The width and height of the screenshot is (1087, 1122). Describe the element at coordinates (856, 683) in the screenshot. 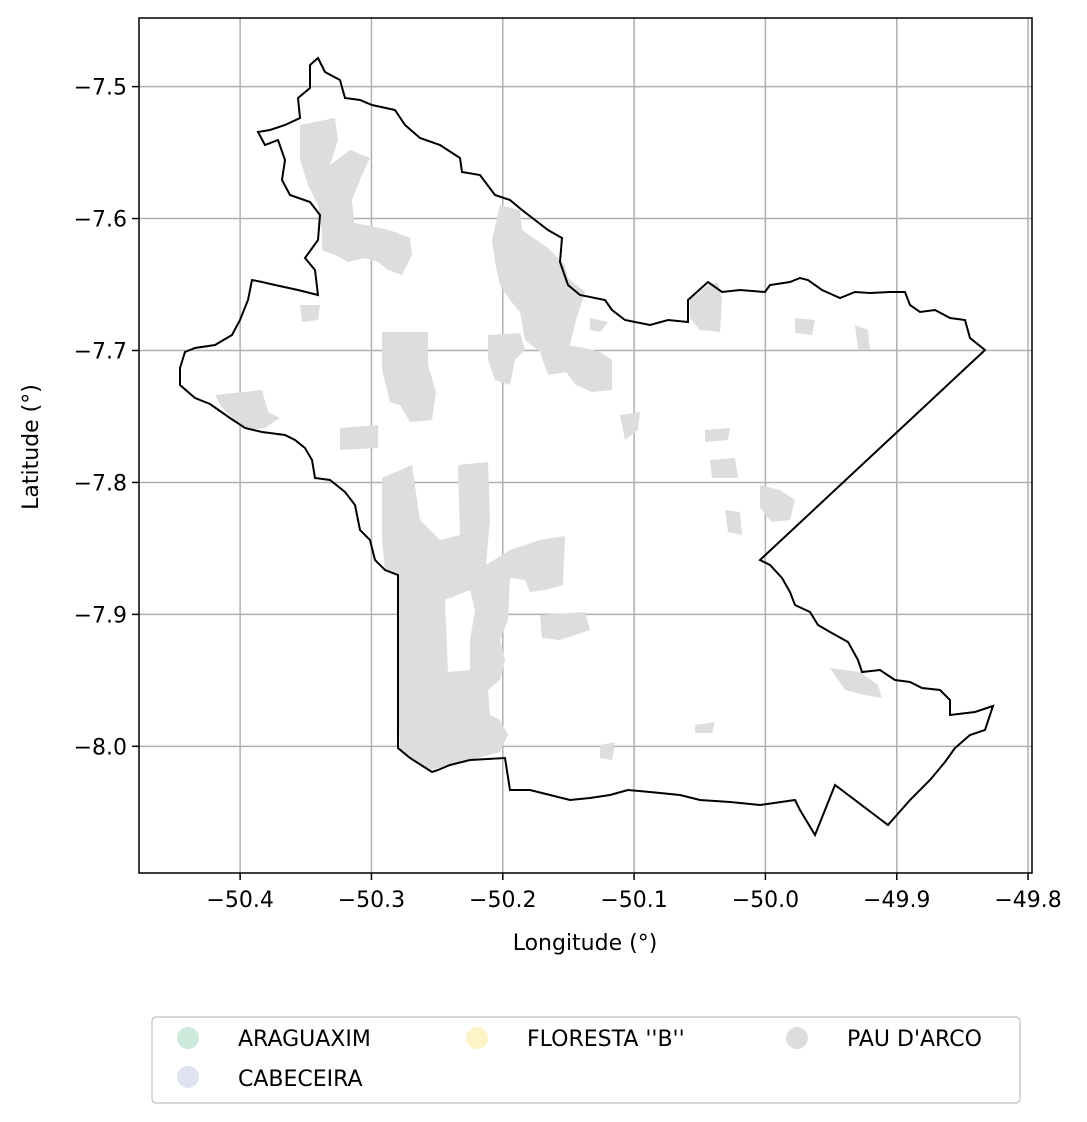

I see `parcel-southeast` at that location.